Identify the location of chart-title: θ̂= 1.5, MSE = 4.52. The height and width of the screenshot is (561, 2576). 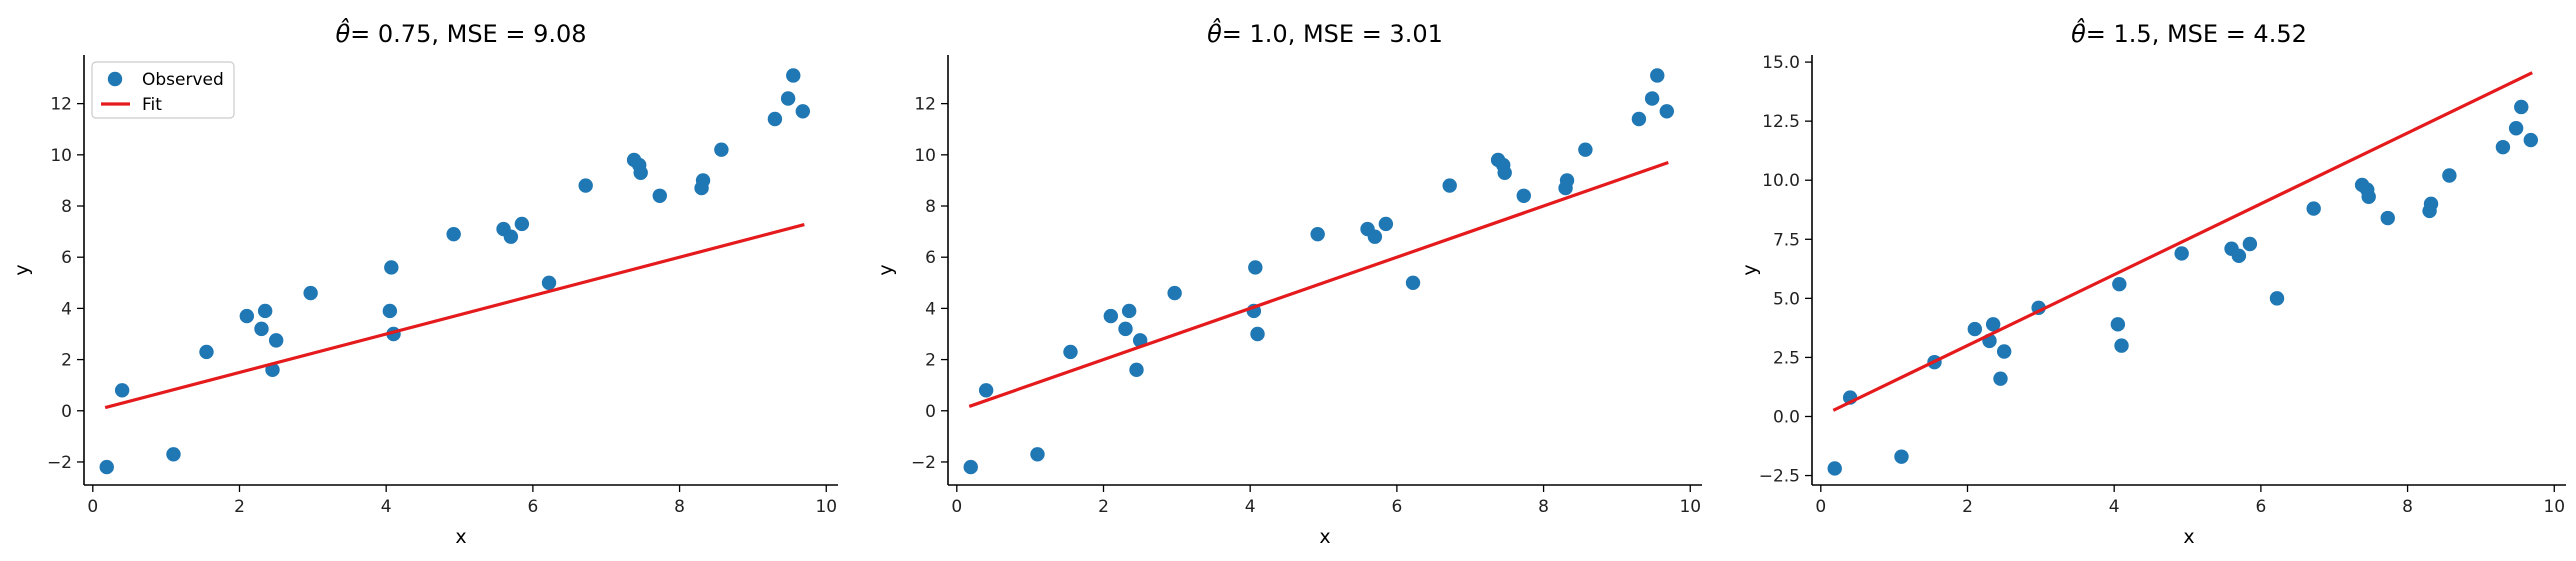
(2189, 33).